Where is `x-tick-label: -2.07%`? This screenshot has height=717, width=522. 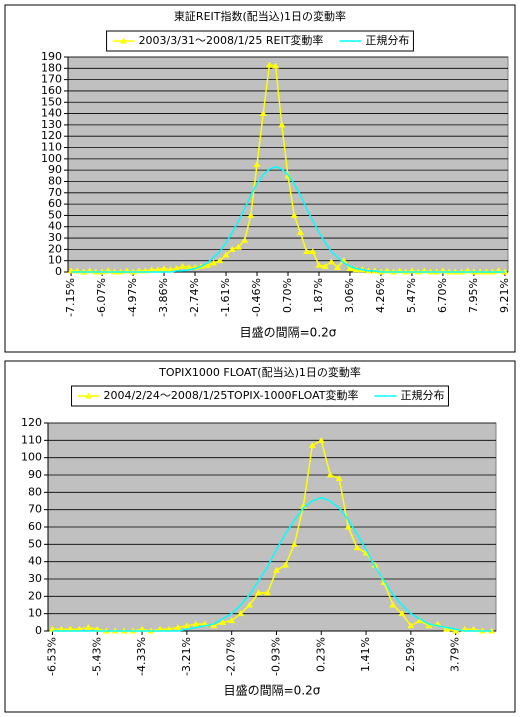 x-tick-label: -2.07% is located at coordinates (231, 656).